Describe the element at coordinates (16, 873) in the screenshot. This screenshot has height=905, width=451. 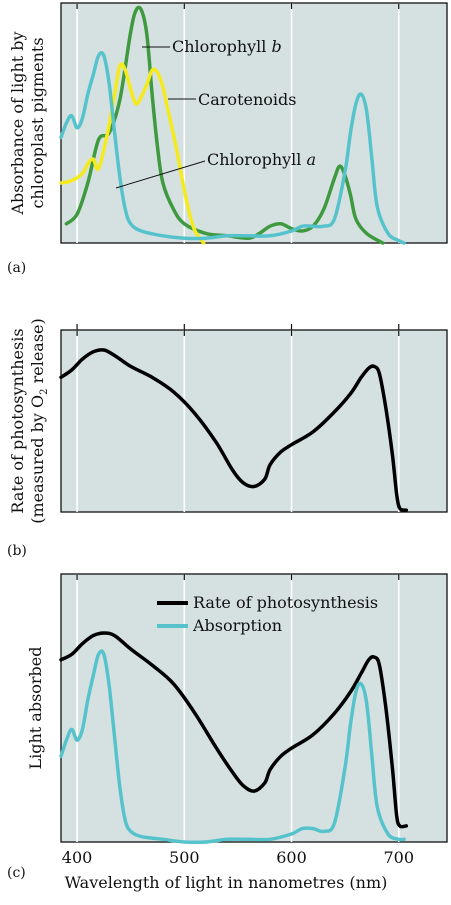
I see `panel-label: (c)` at that location.